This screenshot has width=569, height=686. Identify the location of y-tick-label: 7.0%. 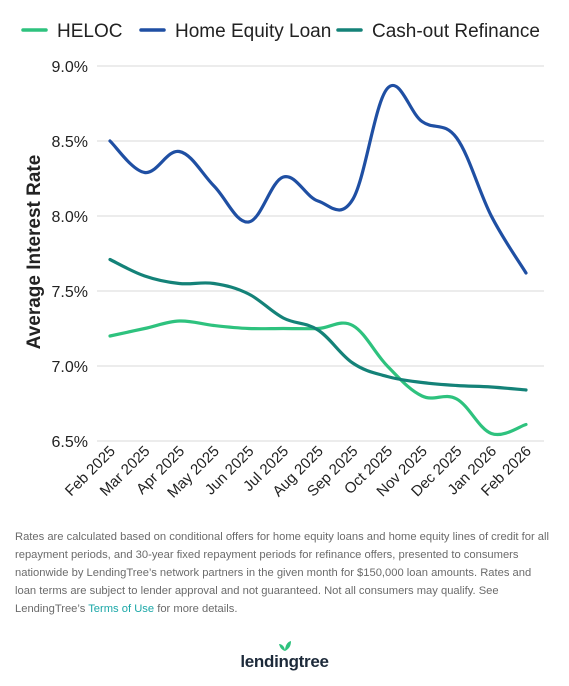
(70, 367).